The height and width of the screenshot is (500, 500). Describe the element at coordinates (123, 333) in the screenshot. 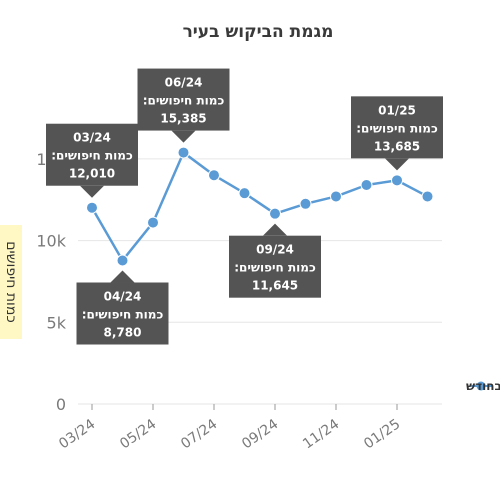

I see `callout-value: 8,780` at that location.